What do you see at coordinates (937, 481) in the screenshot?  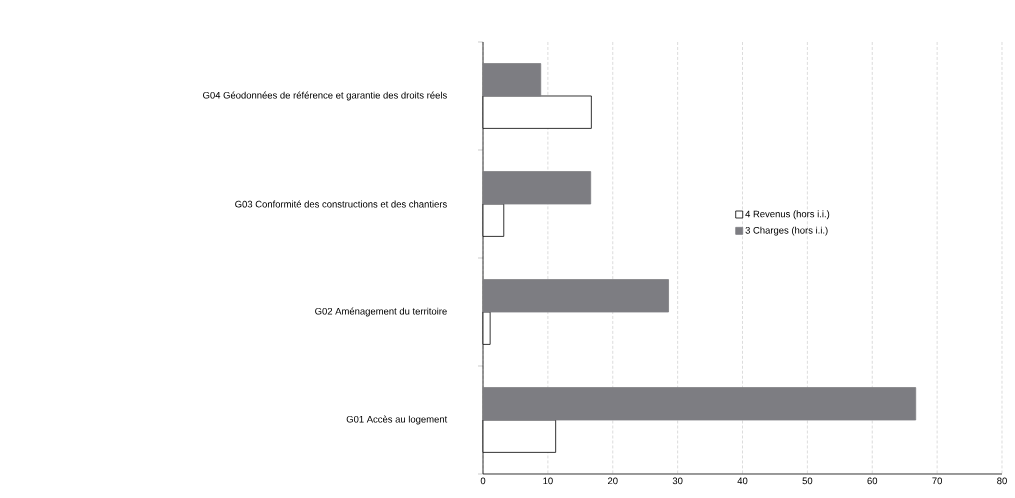 I see `x-tick-label: 70` at bounding box center [937, 481].